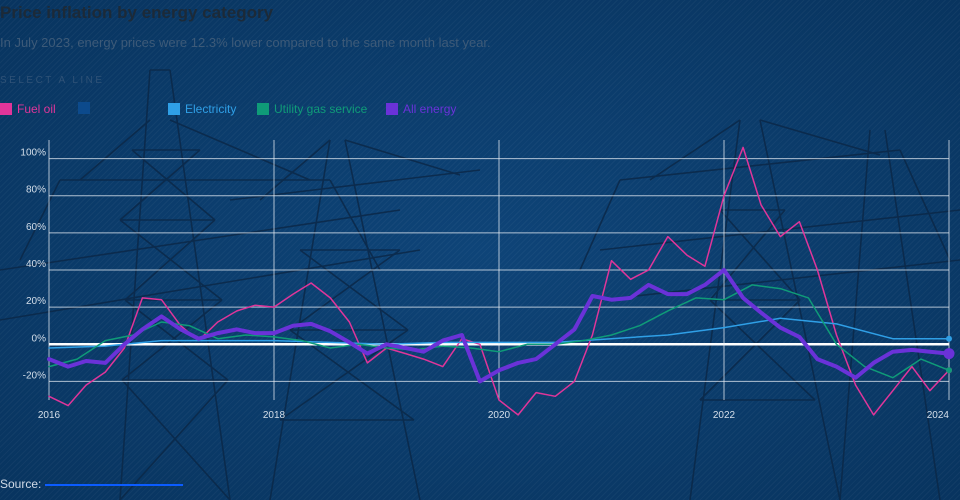  I want to click on series-endpoint-all-energy, so click(949, 354).